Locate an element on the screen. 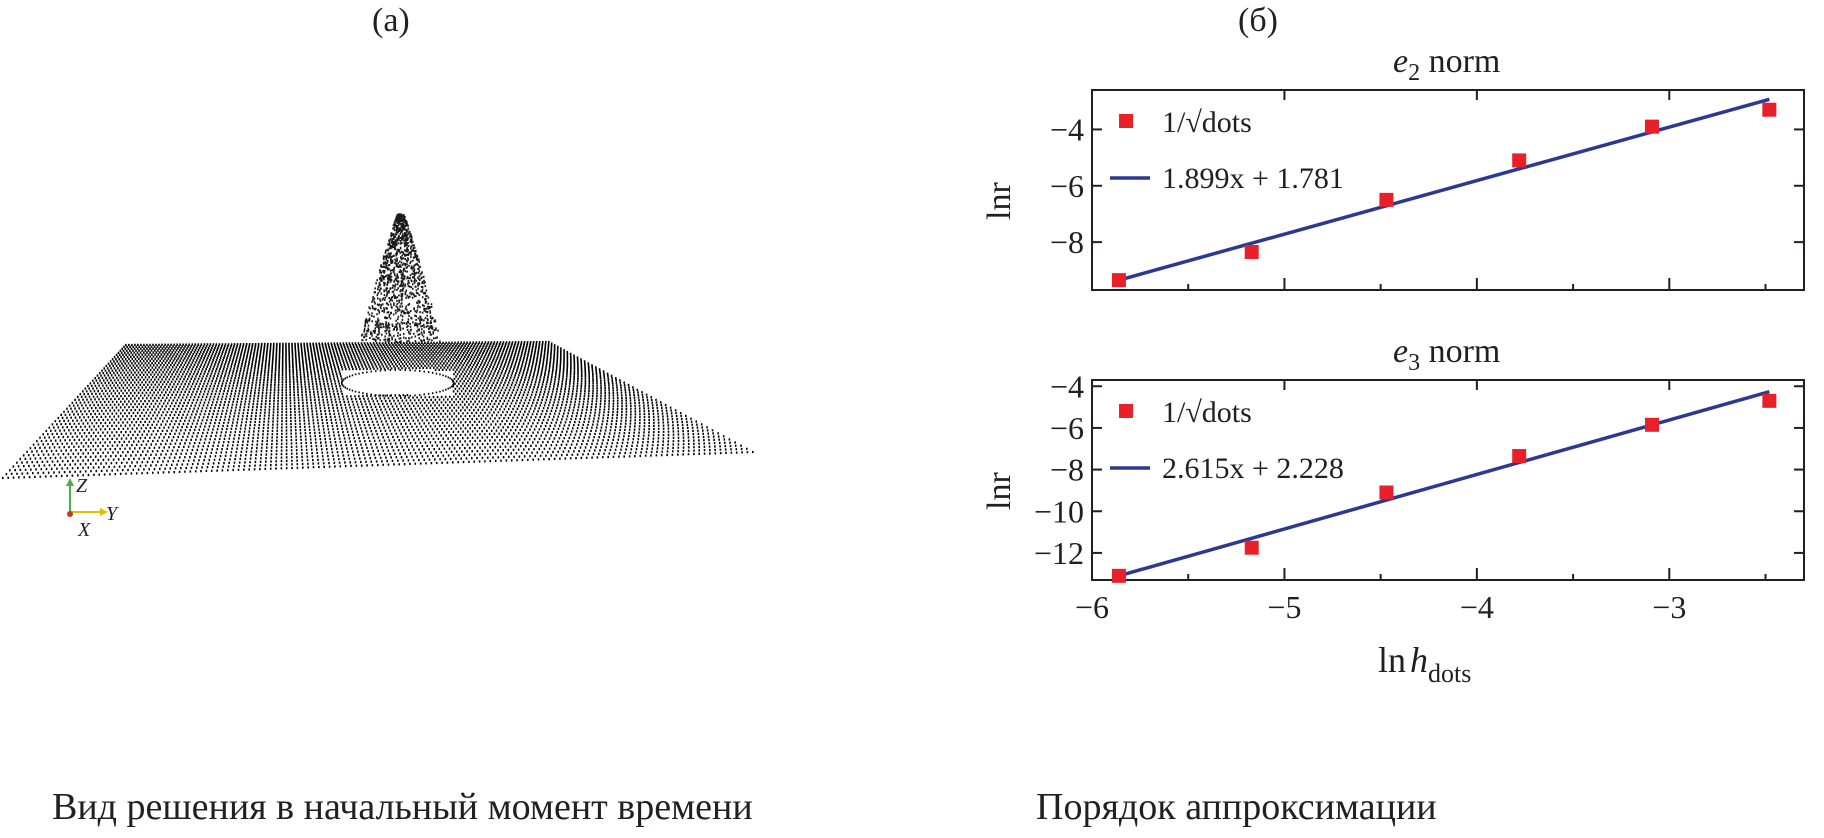 This screenshot has height=838, width=1824. x-axis-label: ln hdots is located at coordinates (1424, 664).